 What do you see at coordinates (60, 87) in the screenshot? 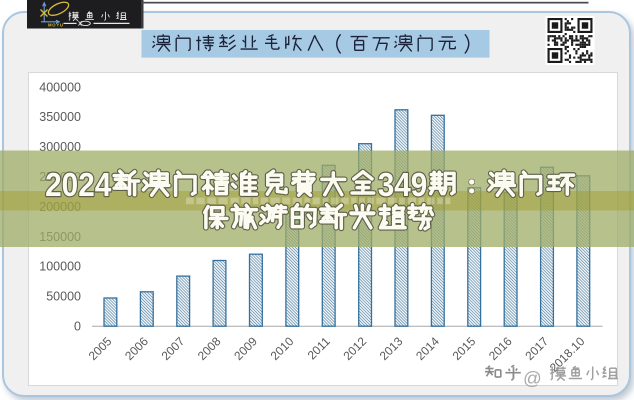
I see `svg-text: 400000` at bounding box center [60, 87].